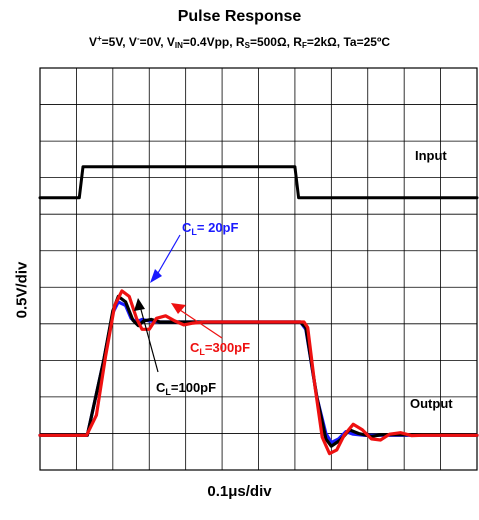 The image size is (479, 520). Describe the element at coordinates (431, 403) in the screenshot. I see `output-label: Output` at that location.